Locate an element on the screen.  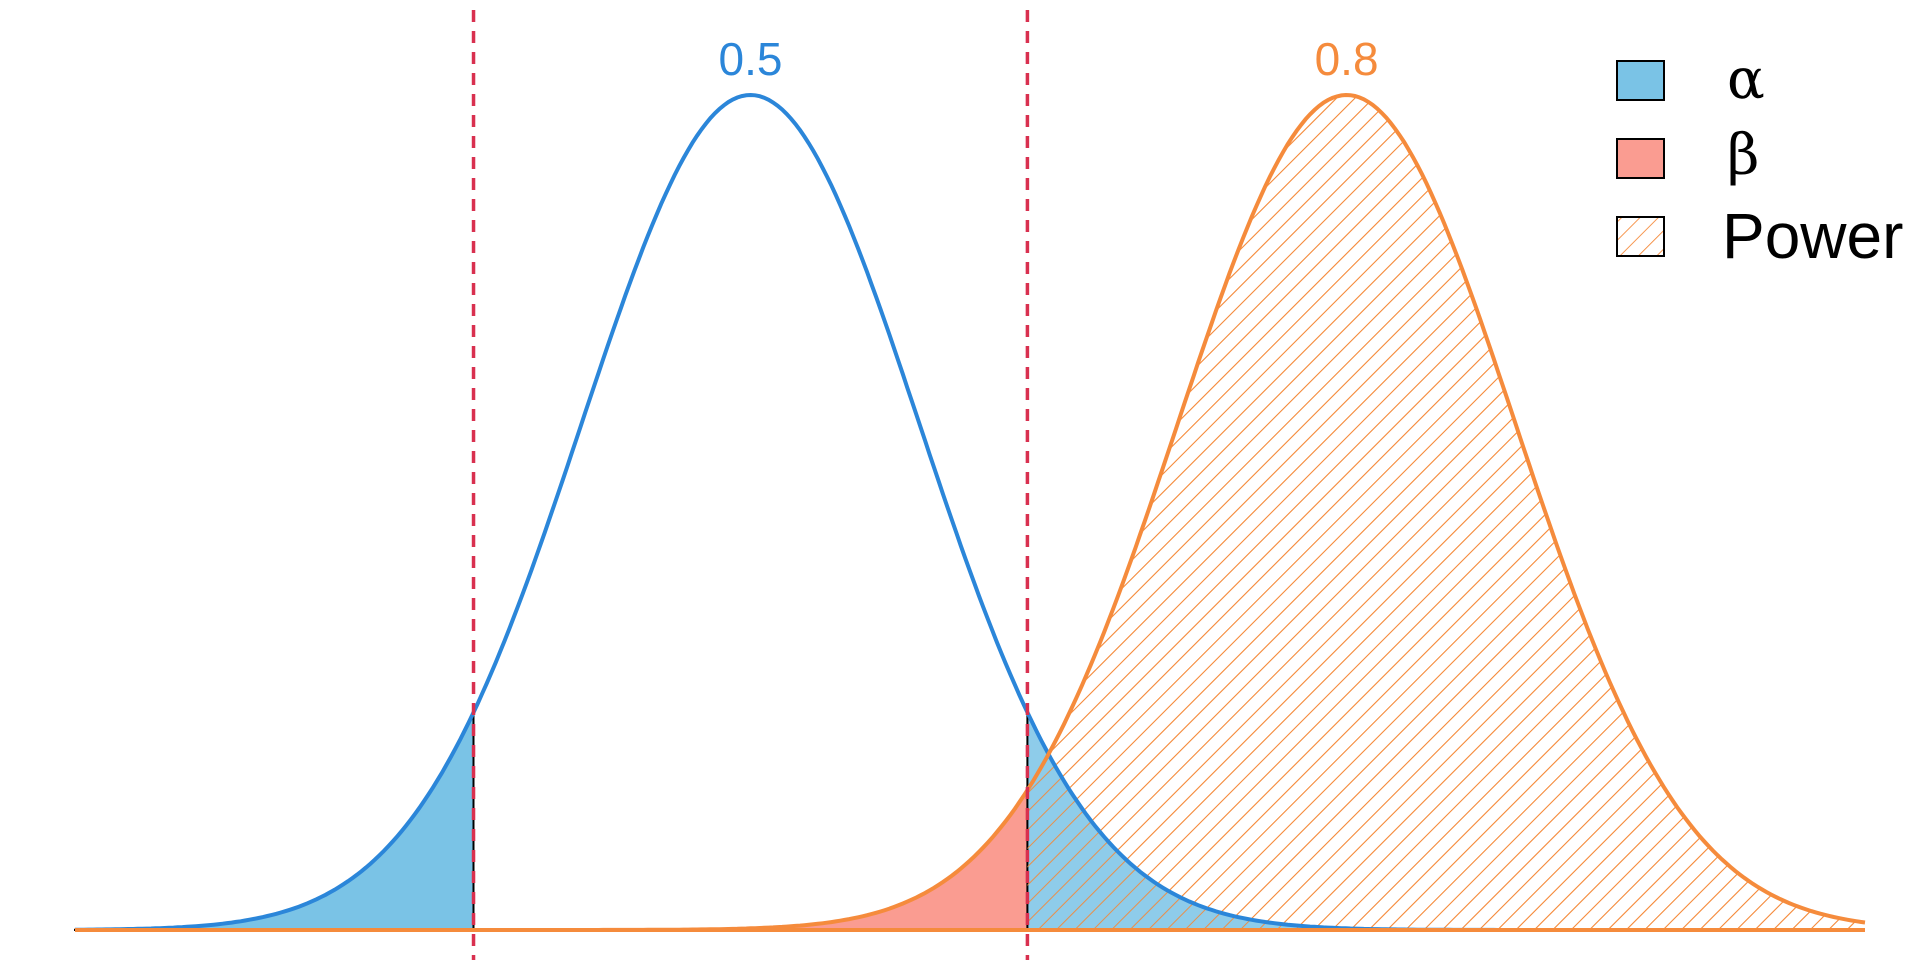
beta-area is located at coordinates (551, 860).